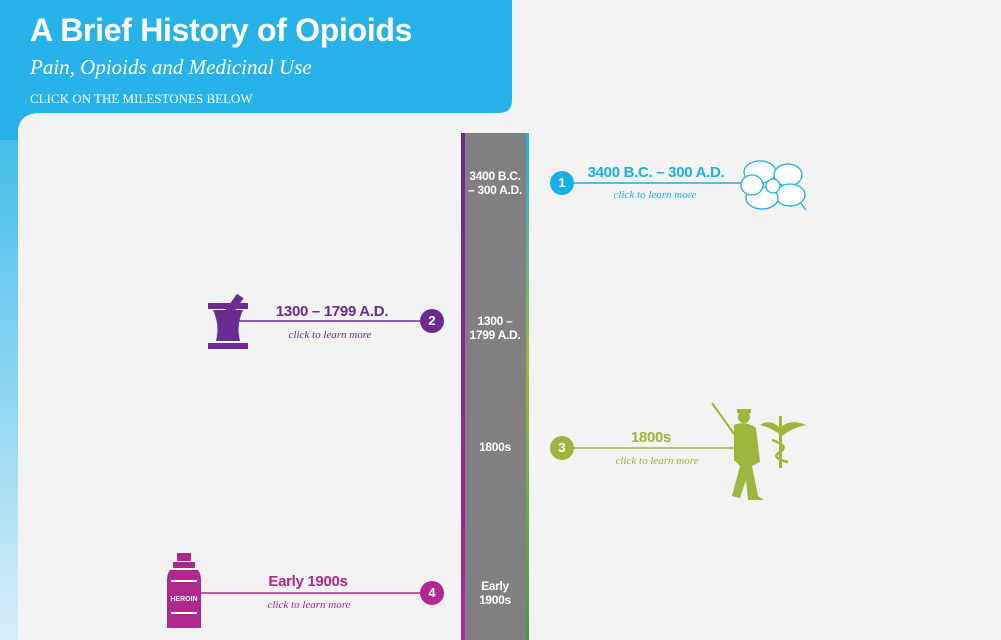 This screenshot has width=1001, height=640. I want to click on mortar-icon, so click(228, 321).